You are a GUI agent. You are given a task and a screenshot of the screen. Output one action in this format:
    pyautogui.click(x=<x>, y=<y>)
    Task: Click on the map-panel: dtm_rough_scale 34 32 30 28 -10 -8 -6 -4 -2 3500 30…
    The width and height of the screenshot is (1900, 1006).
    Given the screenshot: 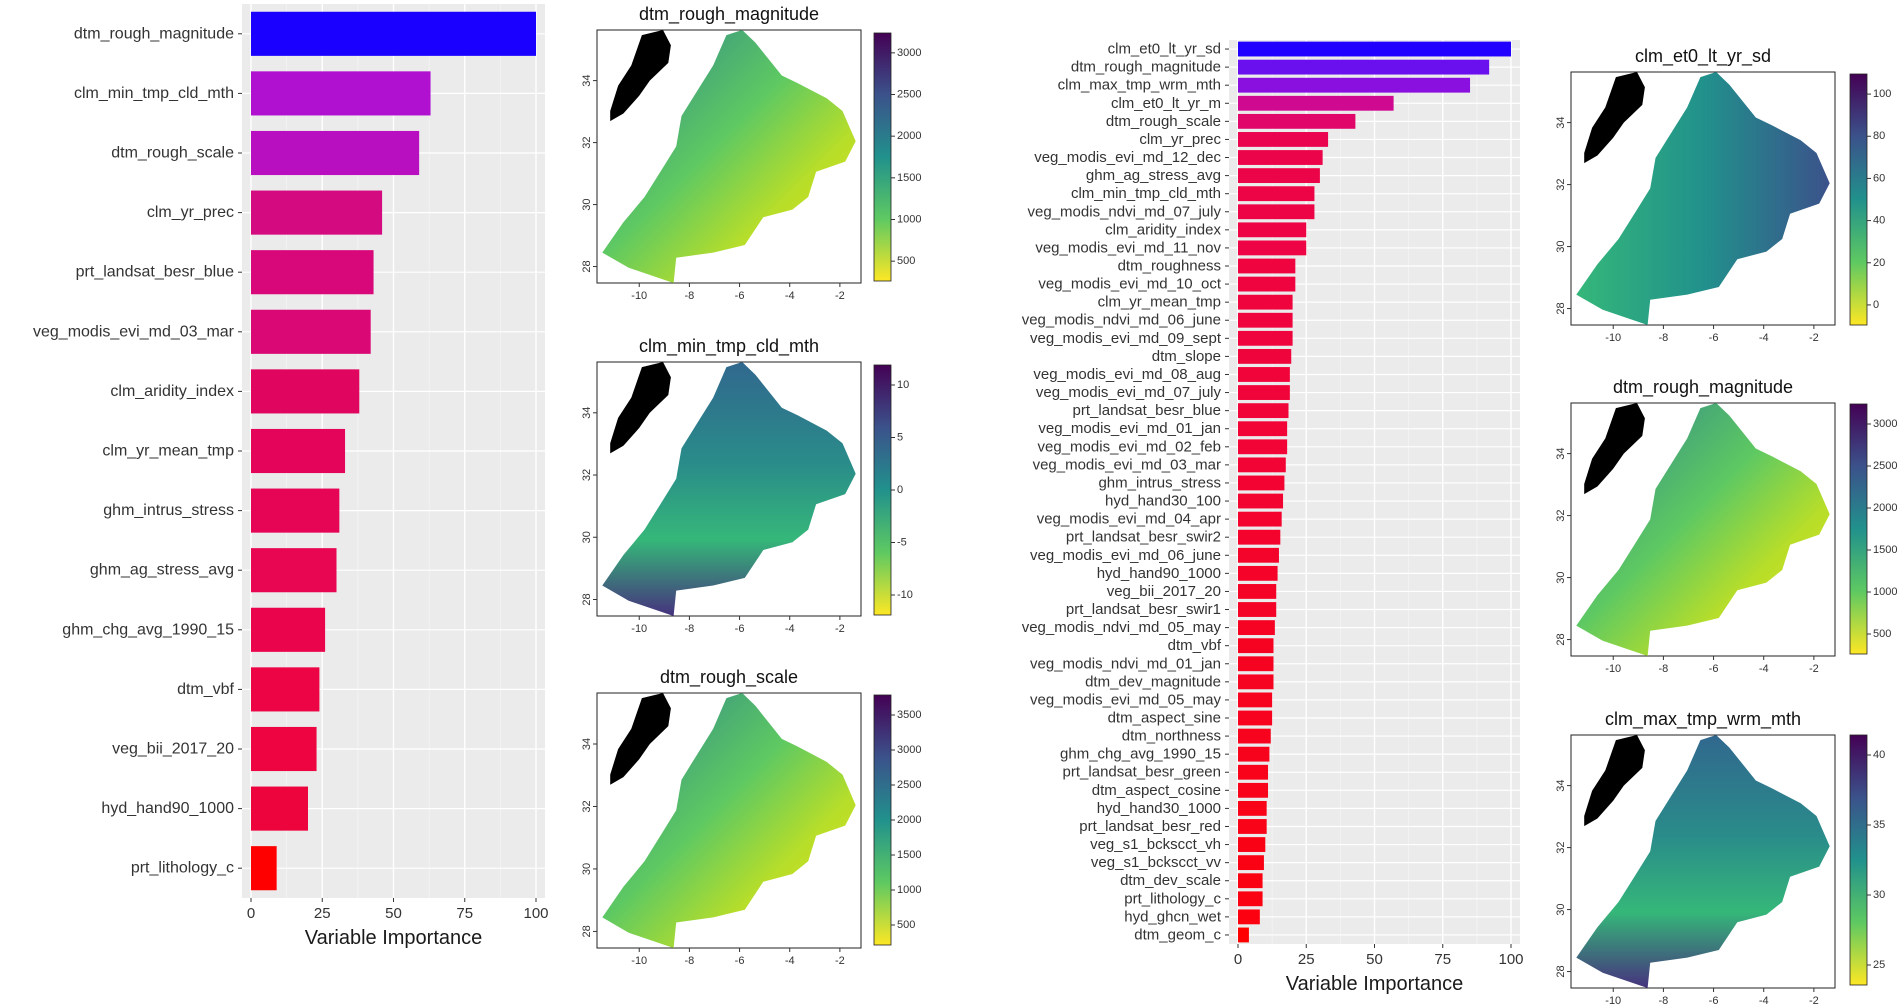 What is the action you would take?
    pyautogui.click(x=751, y=817)
    